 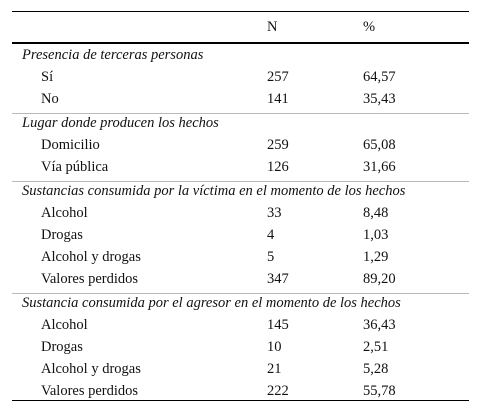 I want to click on row-n: 10, so click(x=274, y=347).